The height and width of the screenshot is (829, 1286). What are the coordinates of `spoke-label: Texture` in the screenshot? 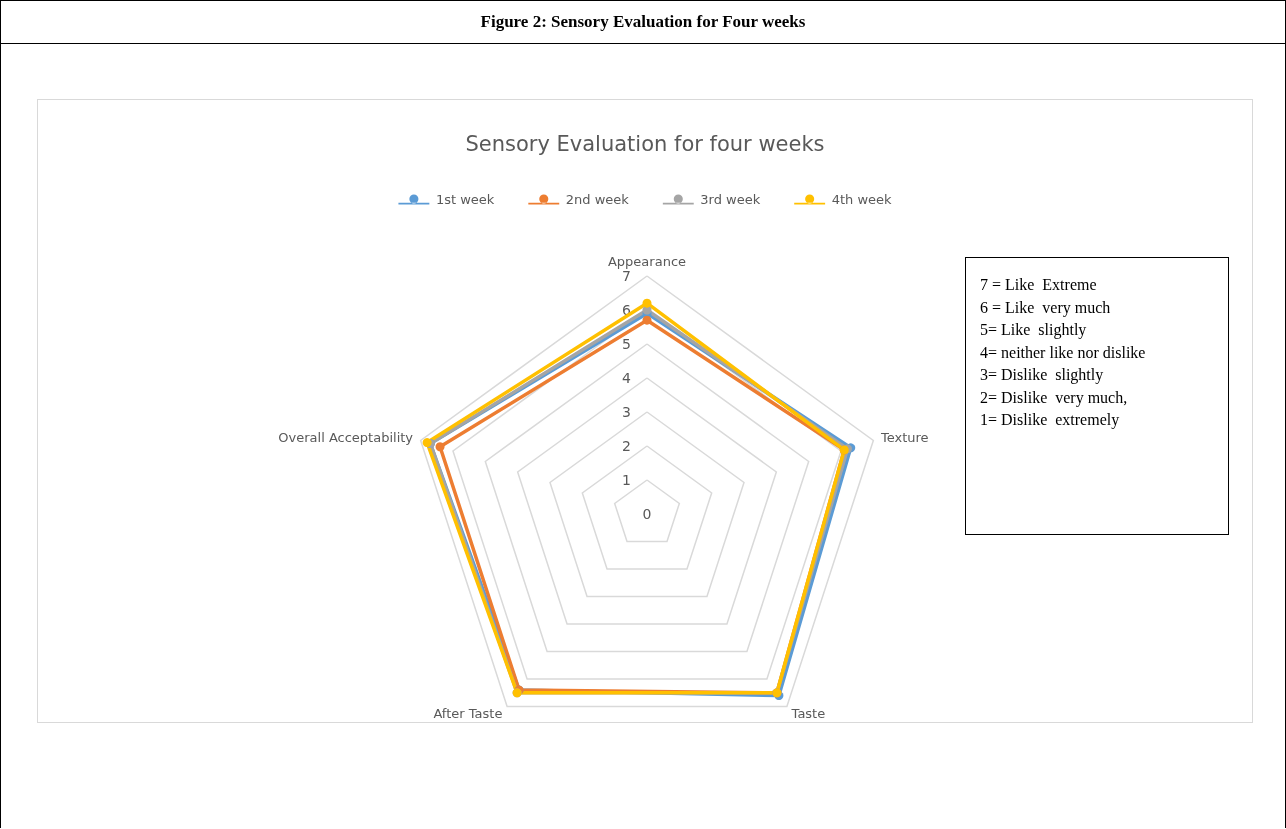 It's located at (904, 438).